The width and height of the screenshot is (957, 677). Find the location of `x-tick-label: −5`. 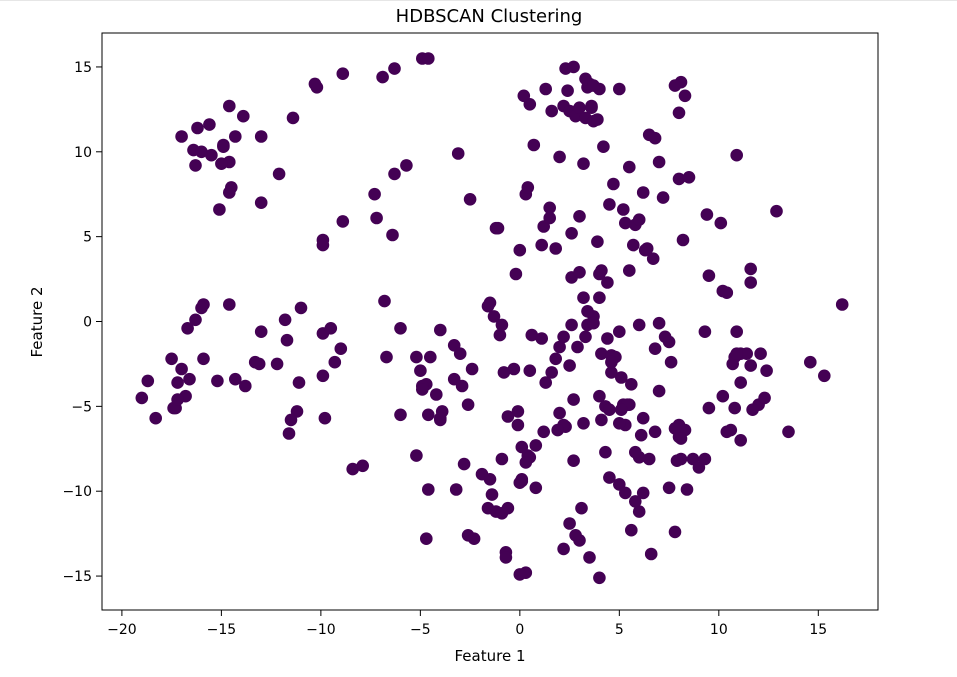

x-tick-label: −5 is located at coordinates (420, 630).